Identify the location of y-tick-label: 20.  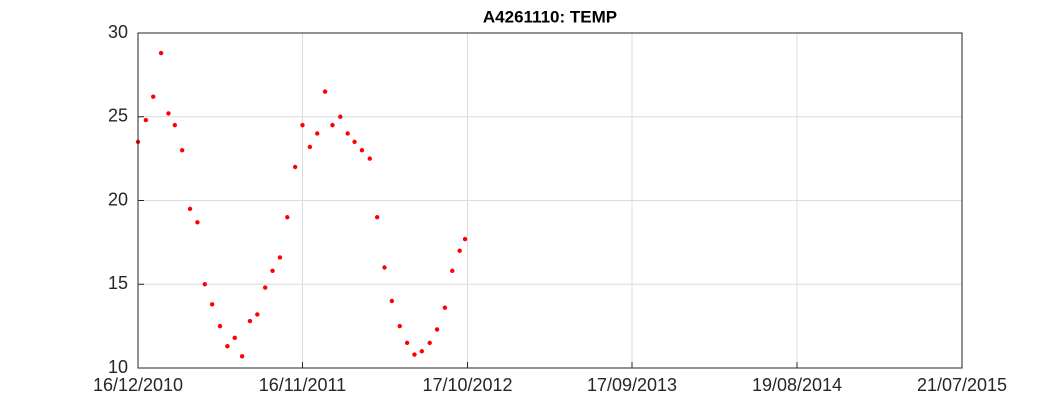
(118, 199).